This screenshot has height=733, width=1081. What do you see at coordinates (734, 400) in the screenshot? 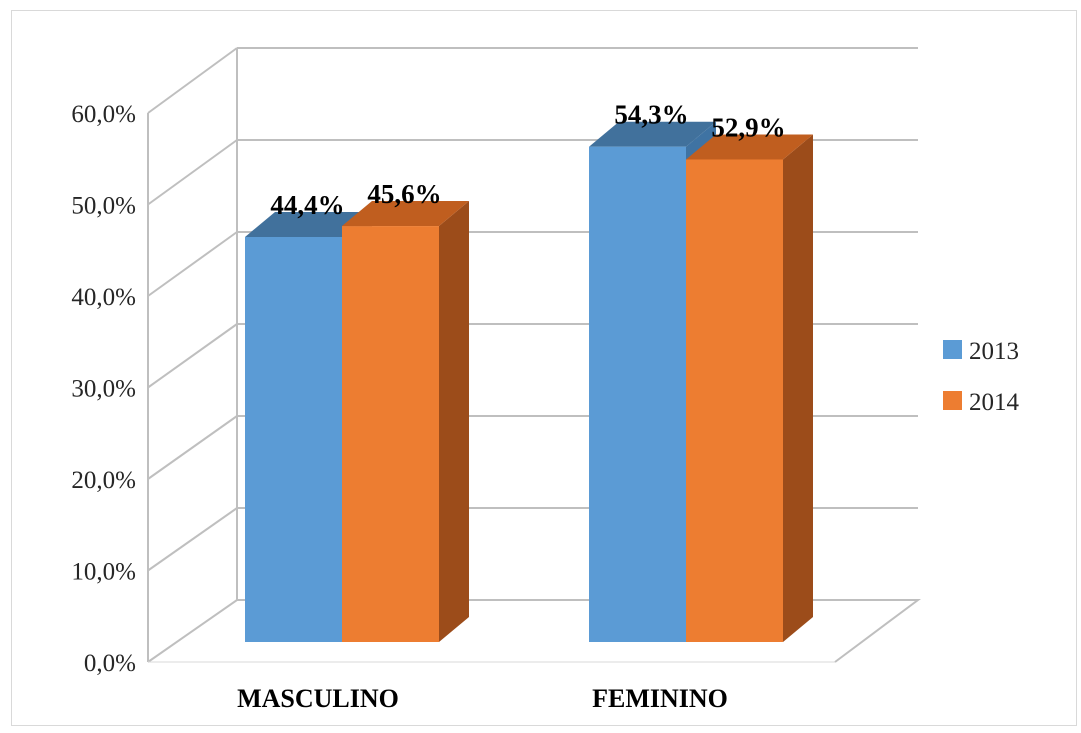
I see `bar-2014-feminino` at bounding box center [734, 400].